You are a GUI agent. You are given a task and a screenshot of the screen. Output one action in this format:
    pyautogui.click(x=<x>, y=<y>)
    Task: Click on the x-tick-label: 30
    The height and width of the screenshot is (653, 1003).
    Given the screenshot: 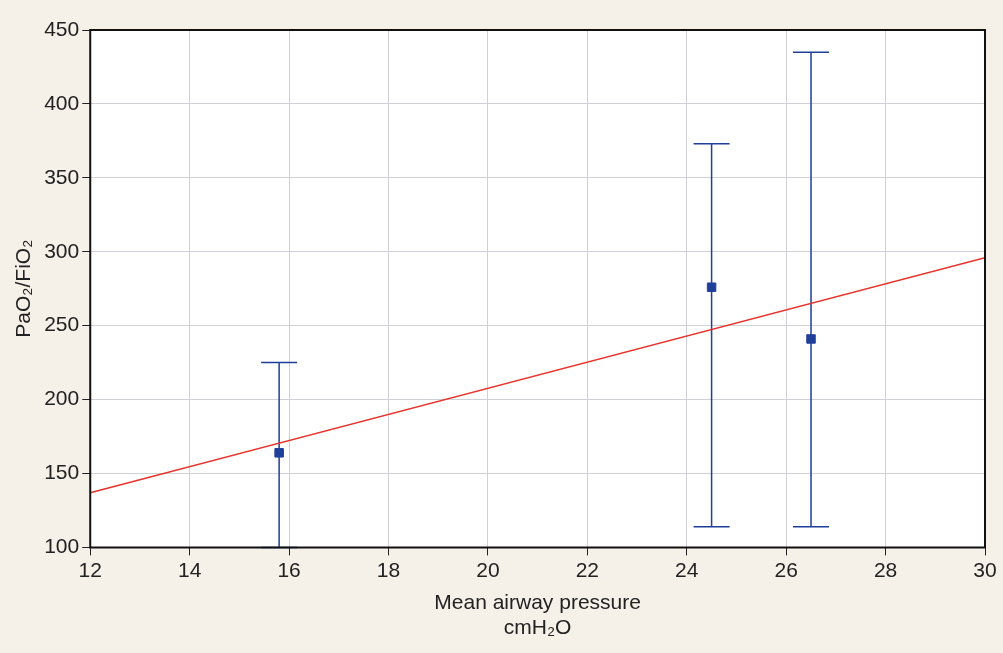 What is the action you would take?
    pyautogui.click(x=985, y=569)
    